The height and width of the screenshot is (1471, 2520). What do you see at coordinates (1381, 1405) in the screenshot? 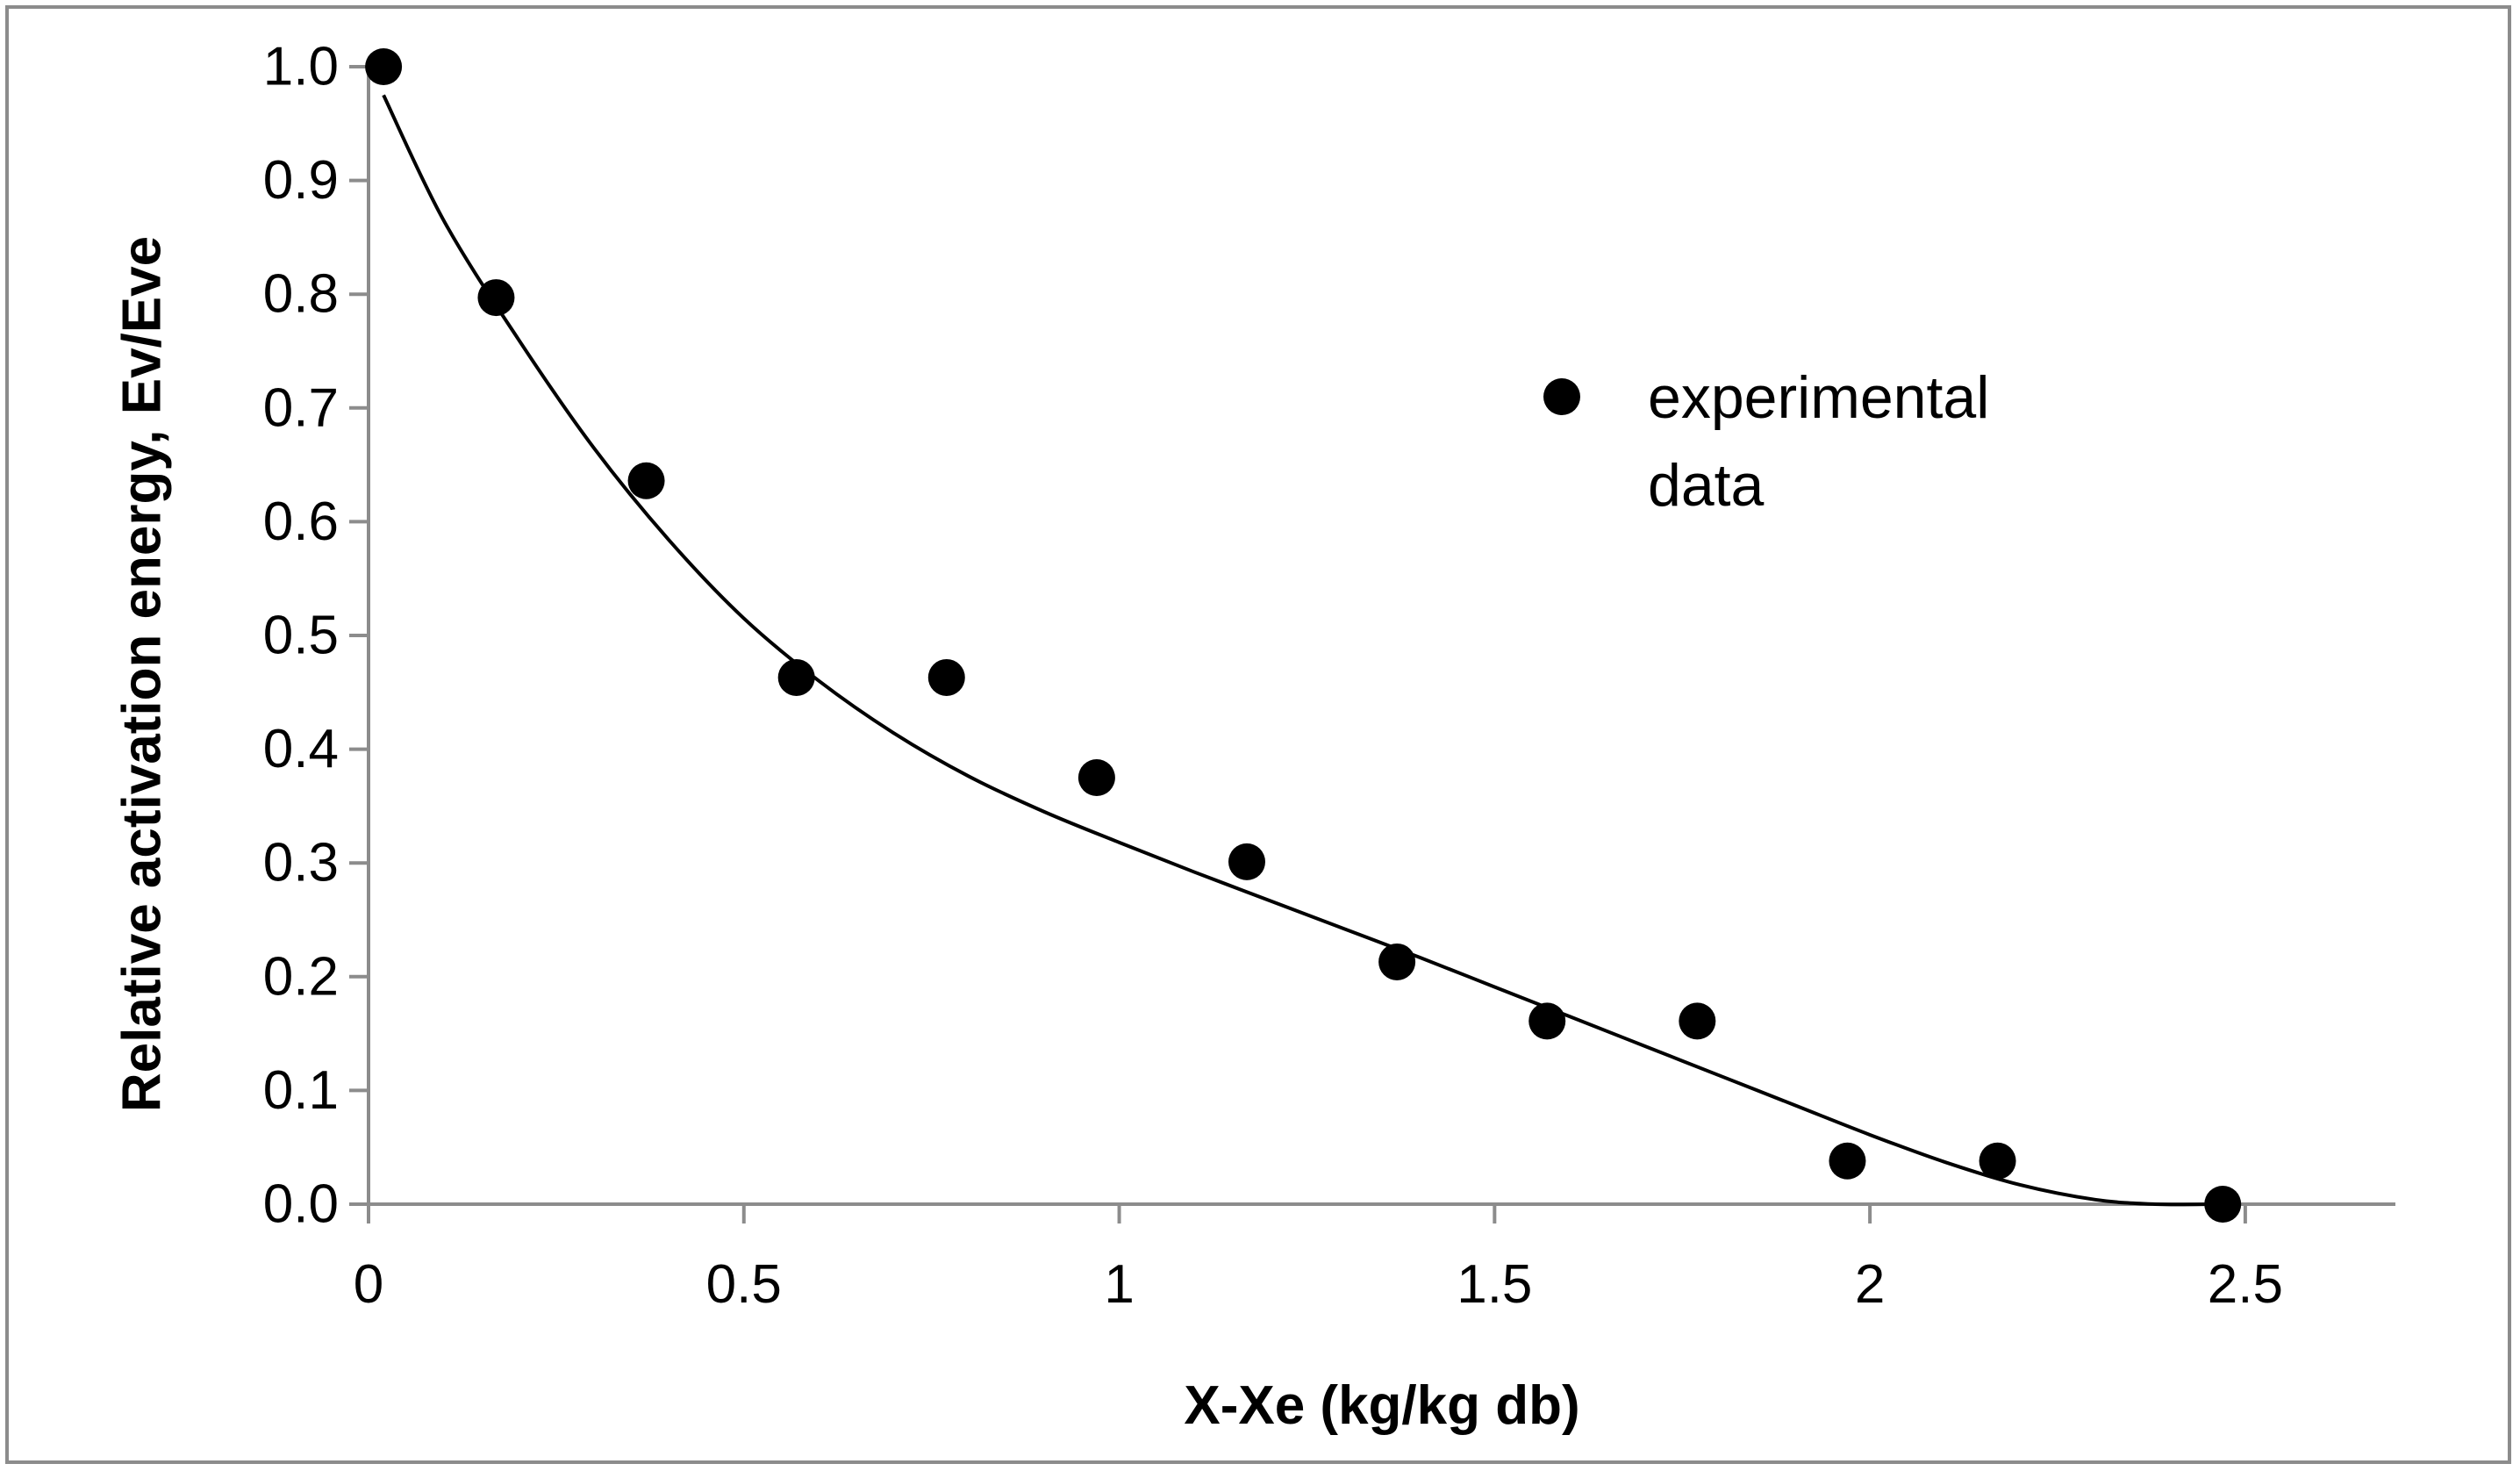
I see `x-axis-title: X-Xe (kg/kg db)` at bounding box center [1381, 1405].